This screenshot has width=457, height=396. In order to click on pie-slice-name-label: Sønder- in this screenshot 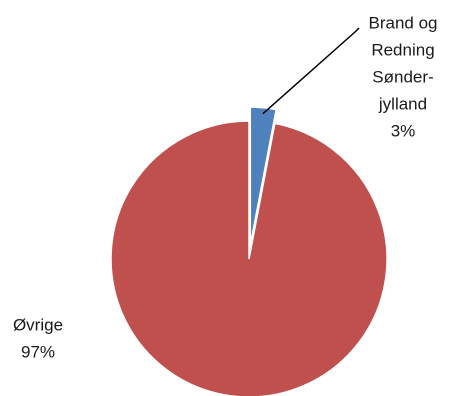, I will do `click(402, 76)`.